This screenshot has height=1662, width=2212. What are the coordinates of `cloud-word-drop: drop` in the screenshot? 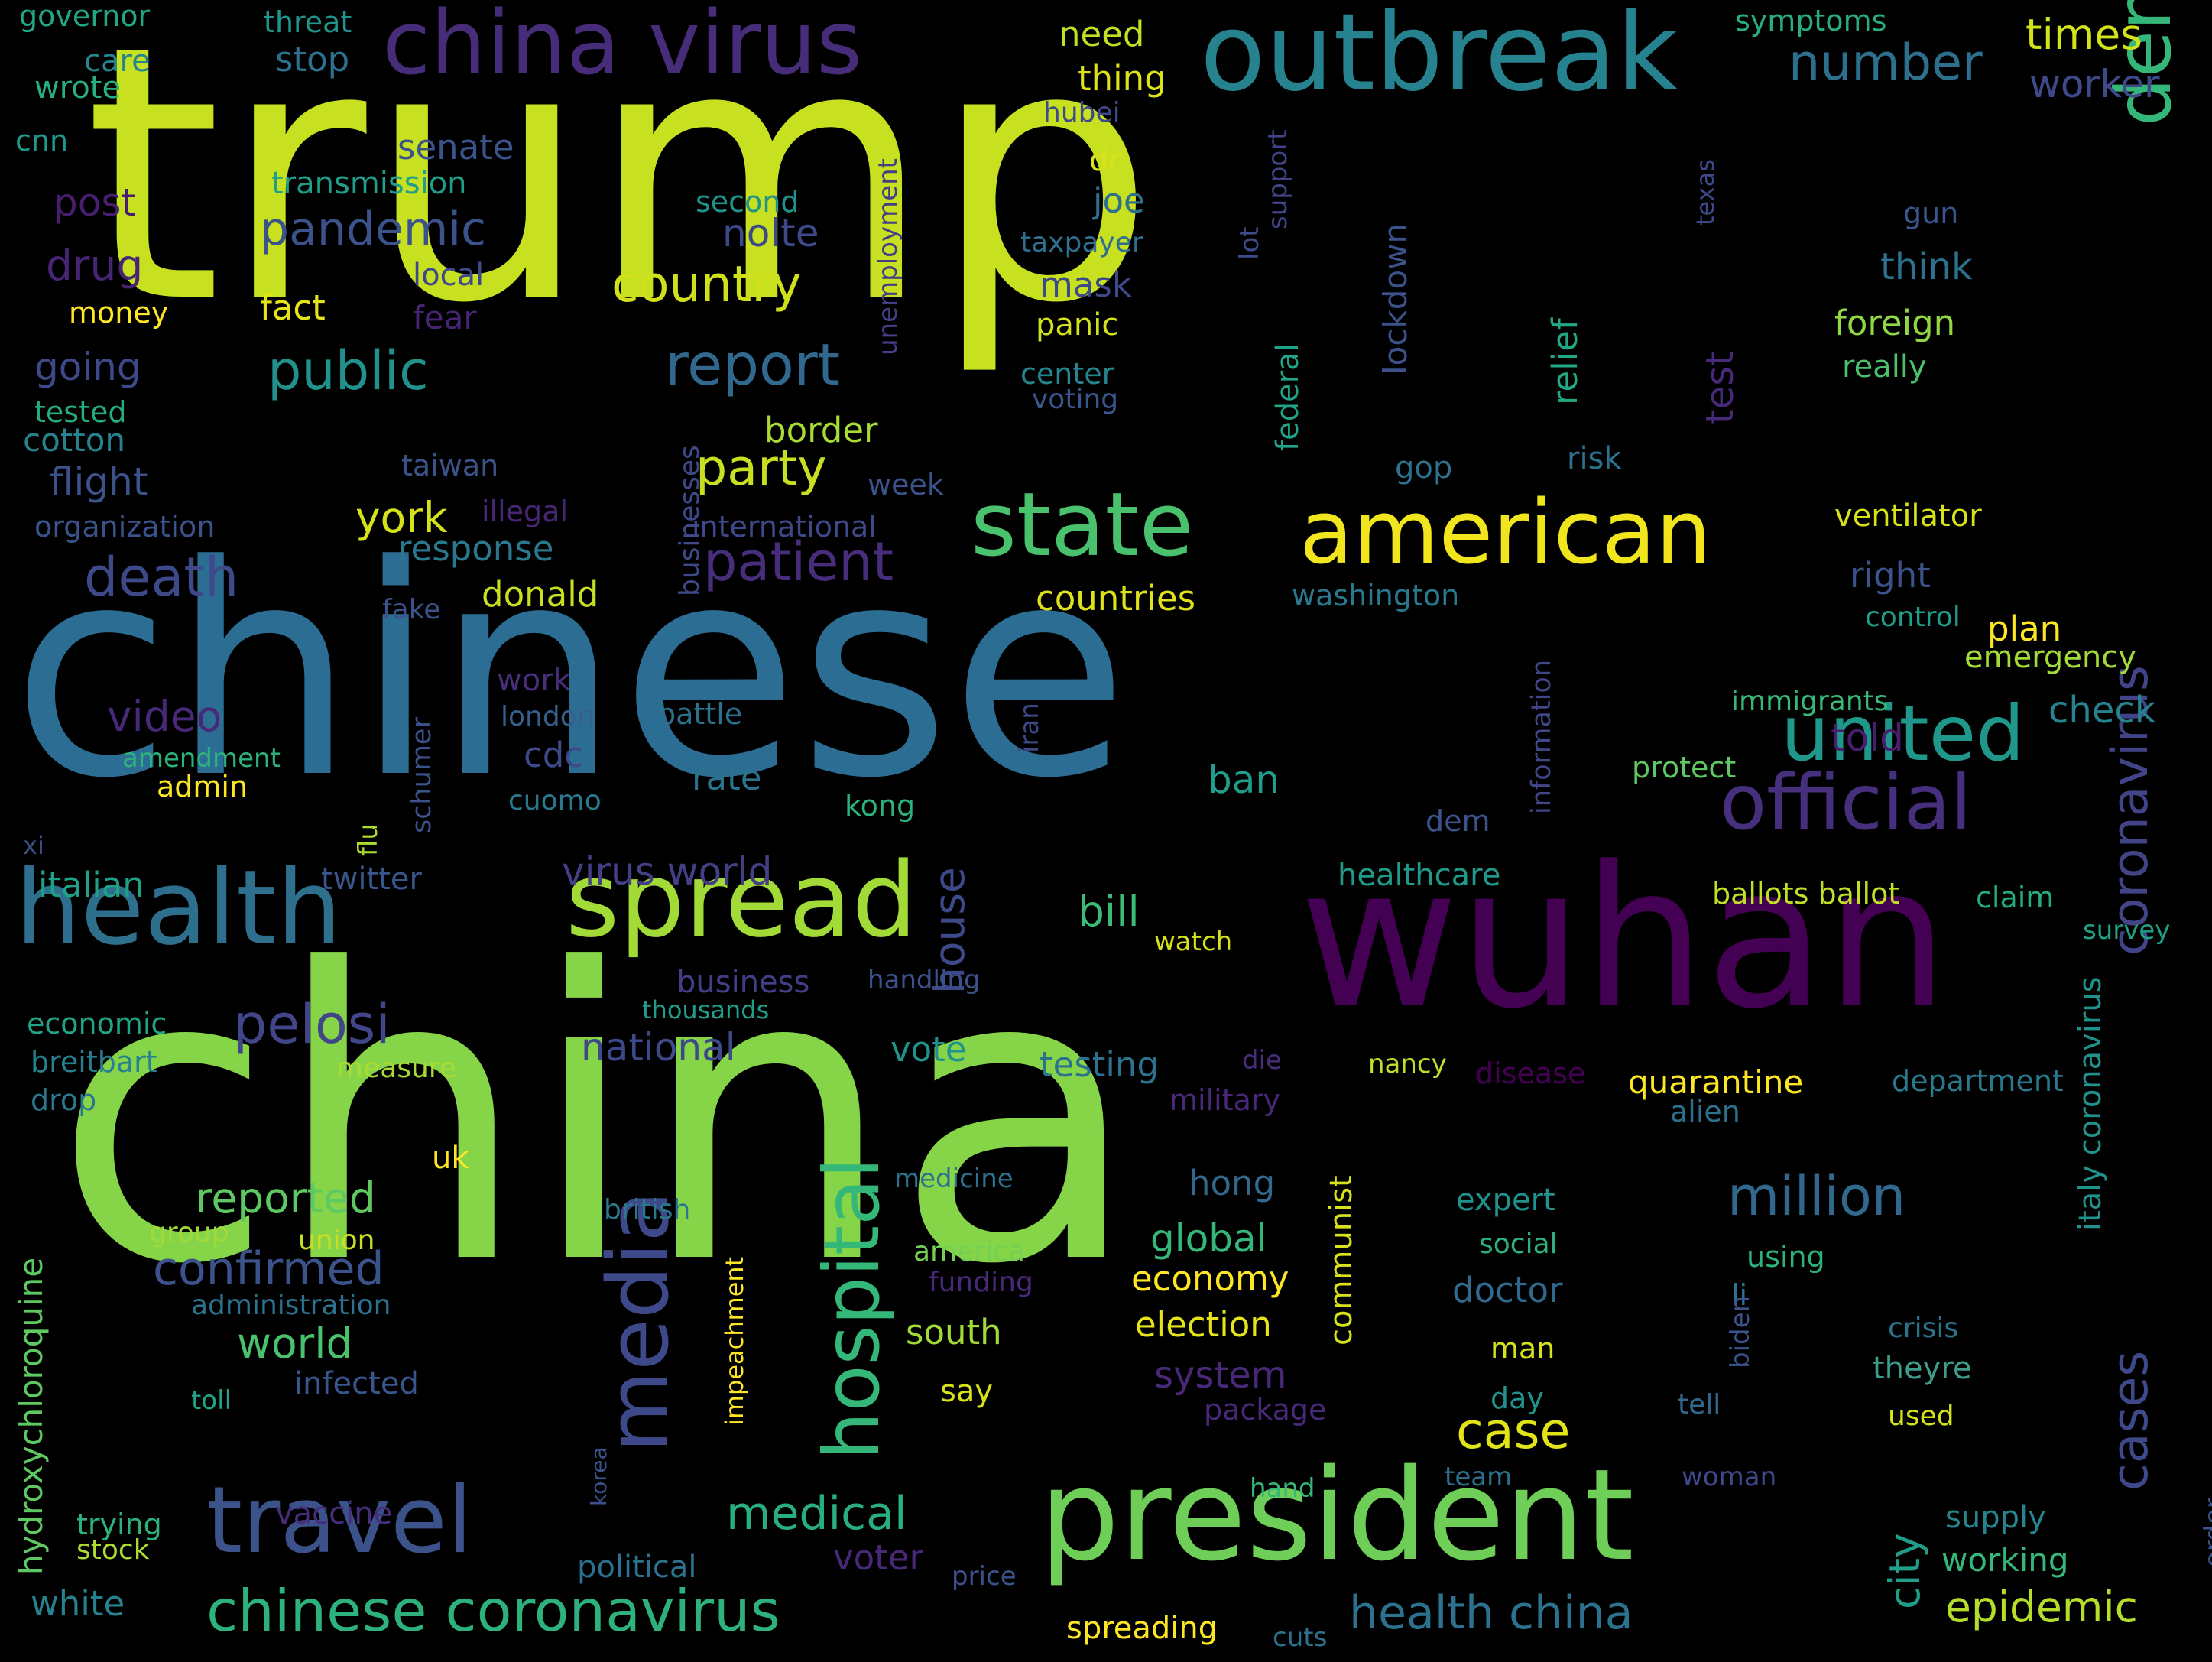 It's located at (64, 1100).